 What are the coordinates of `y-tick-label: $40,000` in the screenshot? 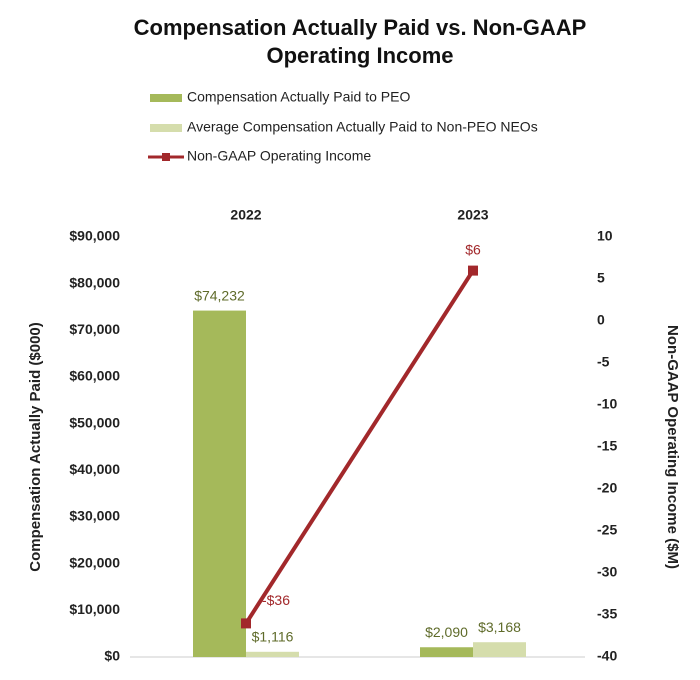 It's located at (94, 469).